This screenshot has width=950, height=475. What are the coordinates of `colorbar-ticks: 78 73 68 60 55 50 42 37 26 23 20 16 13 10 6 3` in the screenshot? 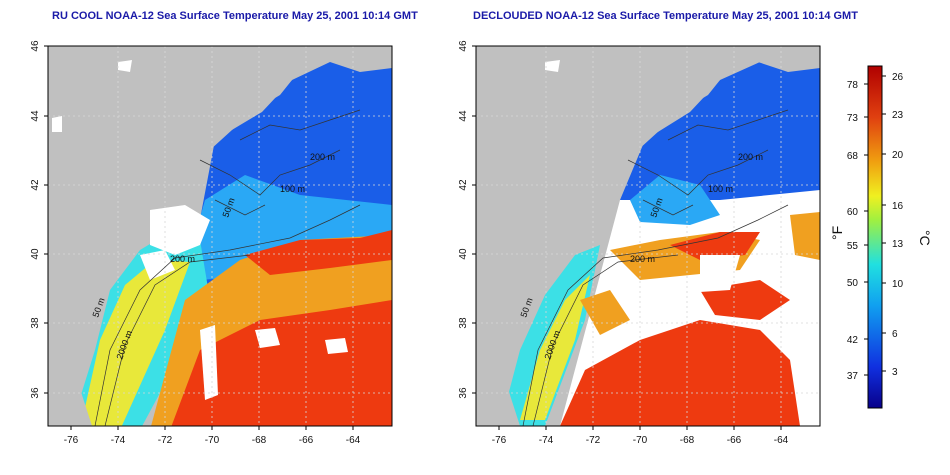 It's located at (875, 227).